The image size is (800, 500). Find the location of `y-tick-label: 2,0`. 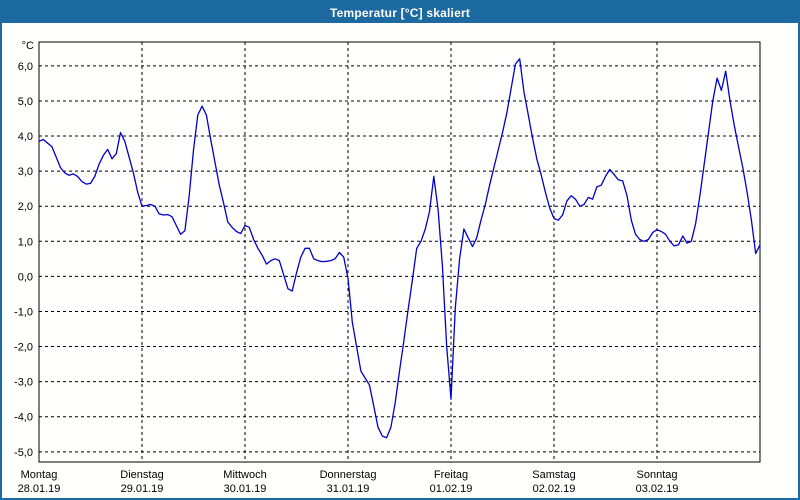

y-tick-label: 2,0 is located at coordinates (25, 207).